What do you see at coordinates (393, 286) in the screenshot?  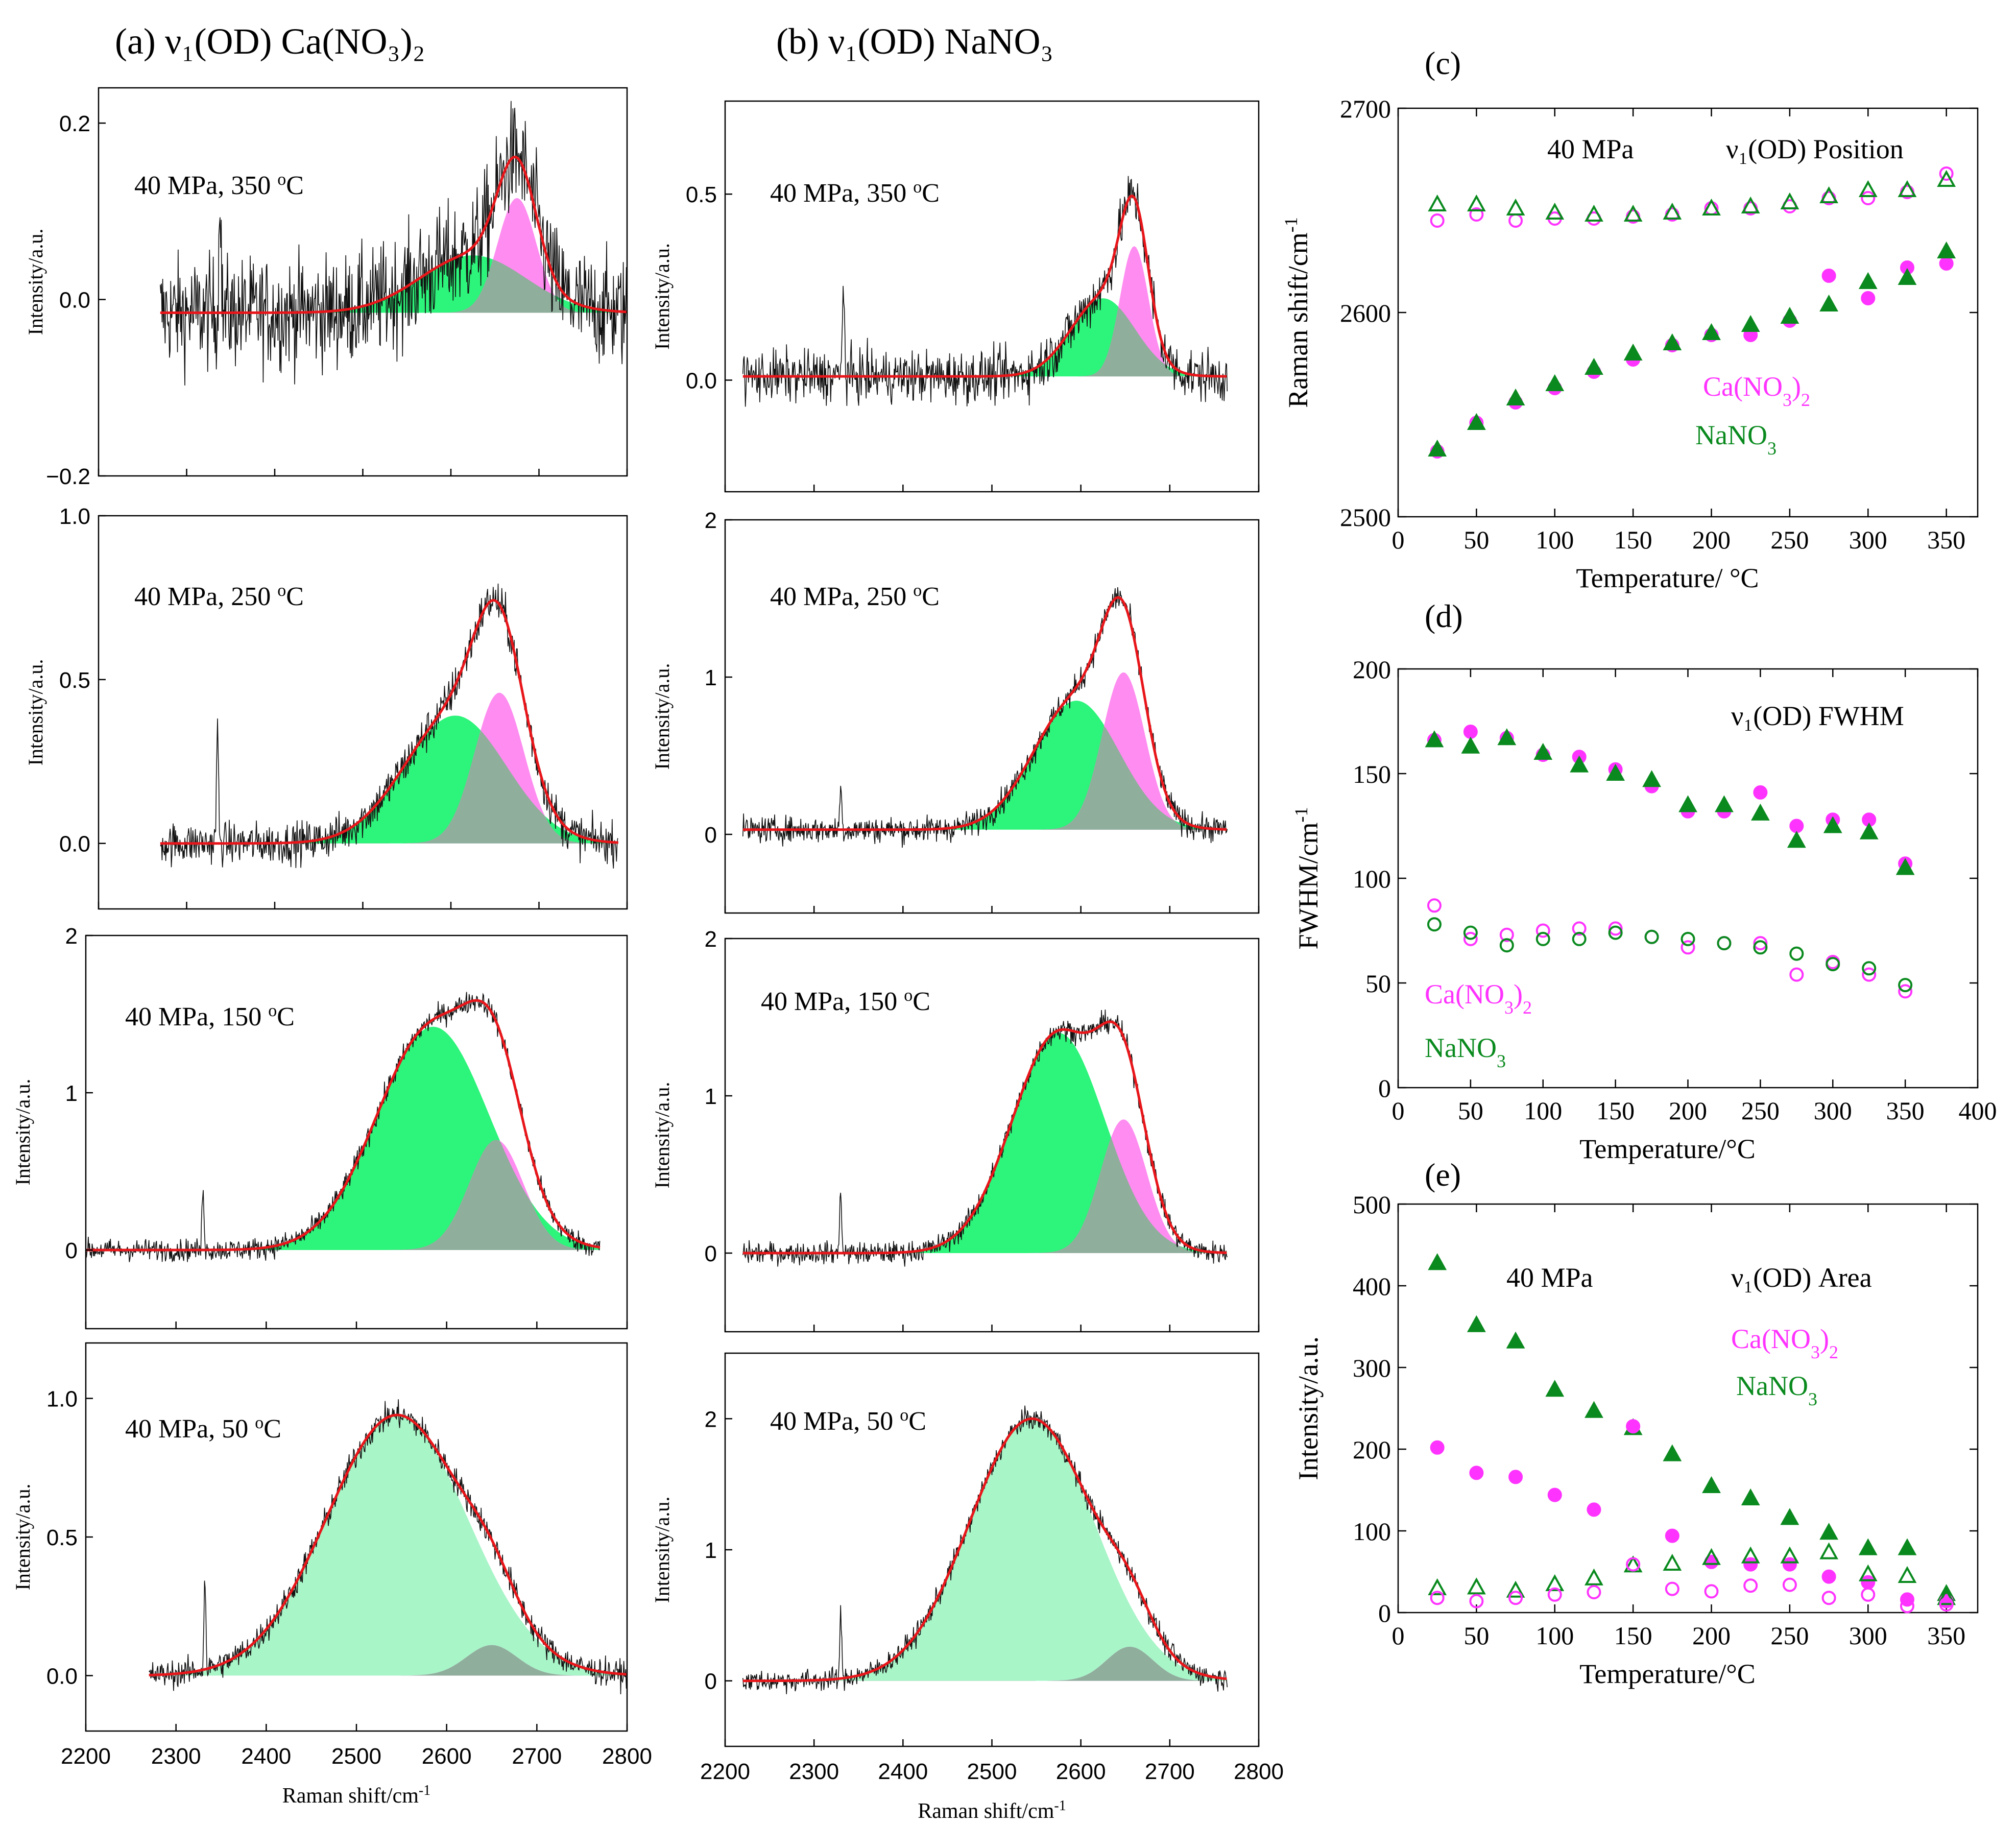 I see `overlap-component-a1` at bounding box center [393, 286].